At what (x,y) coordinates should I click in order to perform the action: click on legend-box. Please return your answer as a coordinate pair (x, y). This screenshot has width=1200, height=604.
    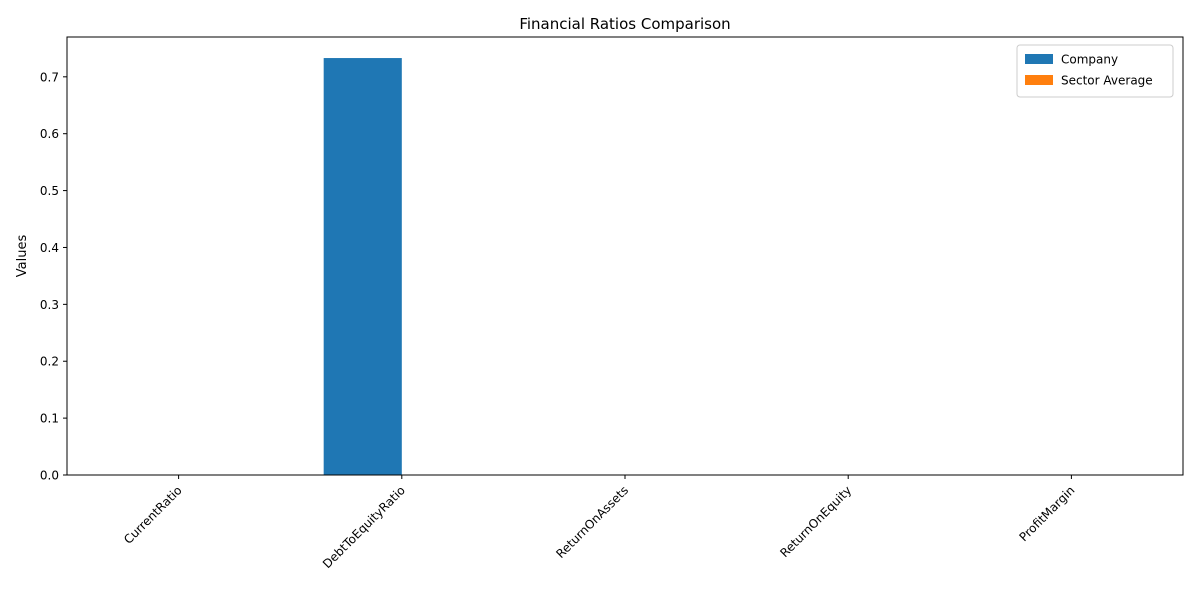
    Looking at the image, I should click on (1095, 71).